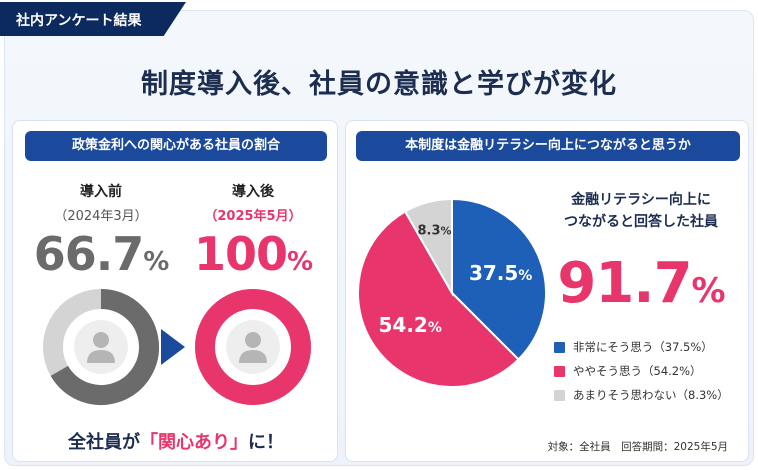 The width and height of the screenshot is (758, 470). Describe the element at coordinates (548, 146) in the screenshot. I see `literacy-panel-header: 本制度は金融リテラシー向上につながると思うか` at that location.